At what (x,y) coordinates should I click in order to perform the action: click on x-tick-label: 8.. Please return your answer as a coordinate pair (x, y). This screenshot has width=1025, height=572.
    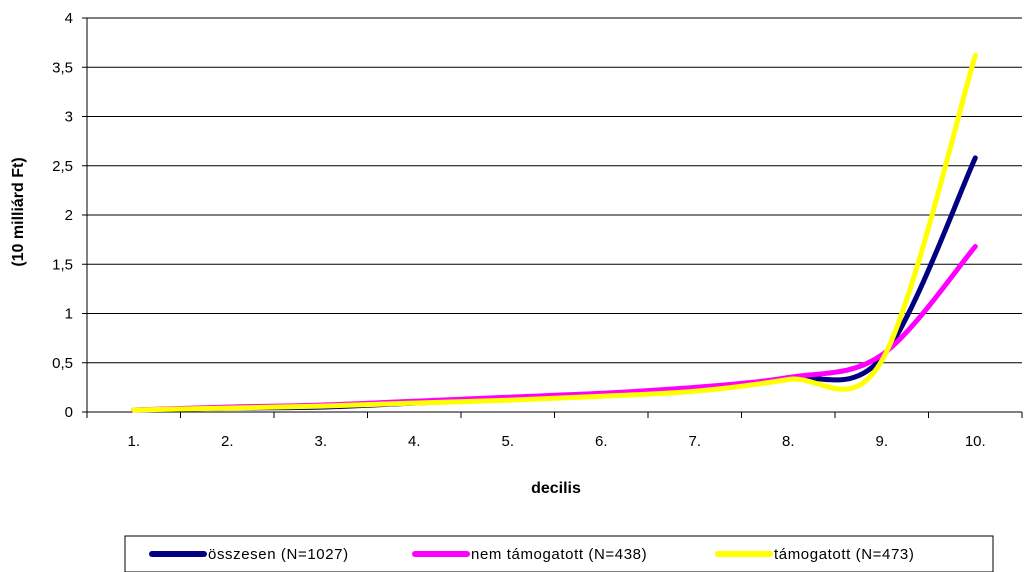
    Looking at the image, I should click on (788, 441).